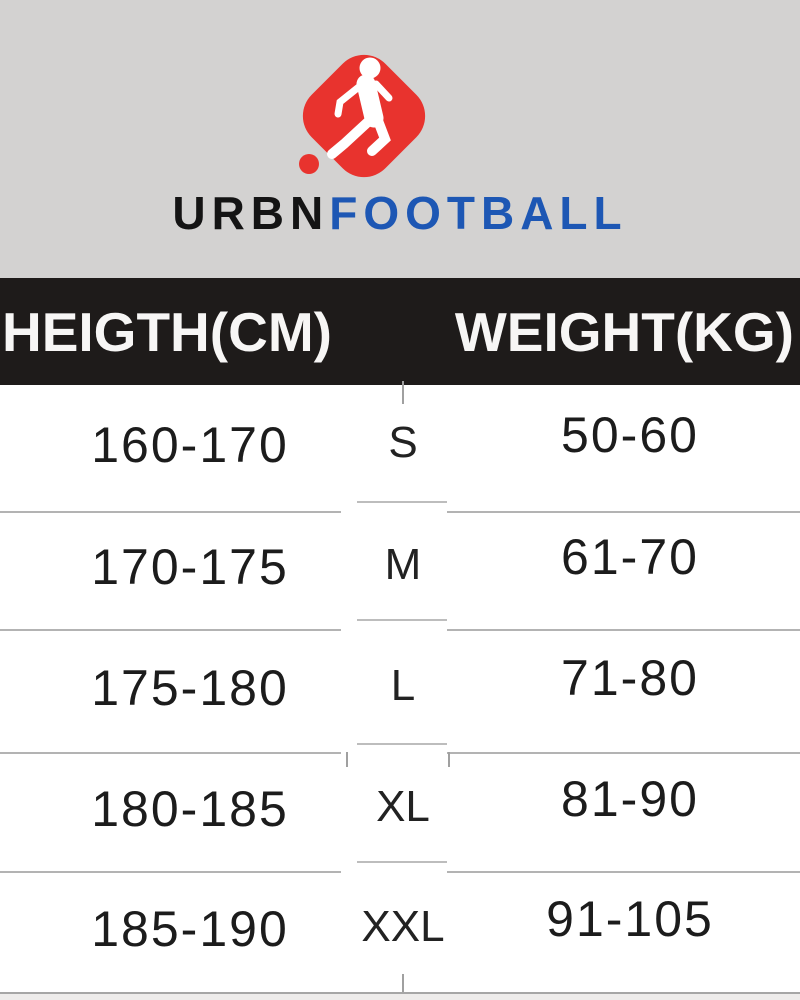 Image resolution: width=800 pixels, height=1000 pixels. What do you see at coordinates (400, 993) in the screenshot?
I see `bottom-border` at bounding box center [400, 993].